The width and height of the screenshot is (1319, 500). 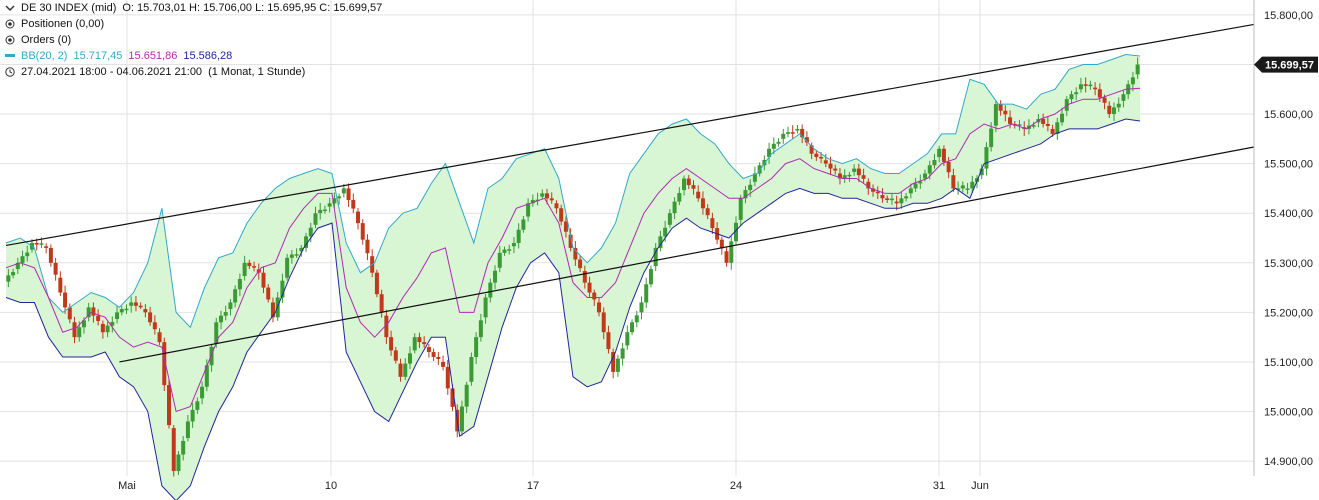 I want to click on bollinger-upper-value: 15.717,45, so click(x=98, y=56).